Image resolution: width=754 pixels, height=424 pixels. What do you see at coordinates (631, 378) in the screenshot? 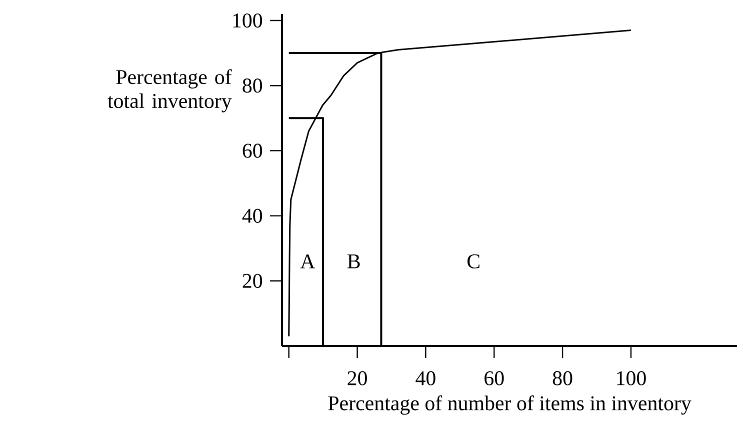
I see `x-tick-label: 100` at bounding box center [631, 378].